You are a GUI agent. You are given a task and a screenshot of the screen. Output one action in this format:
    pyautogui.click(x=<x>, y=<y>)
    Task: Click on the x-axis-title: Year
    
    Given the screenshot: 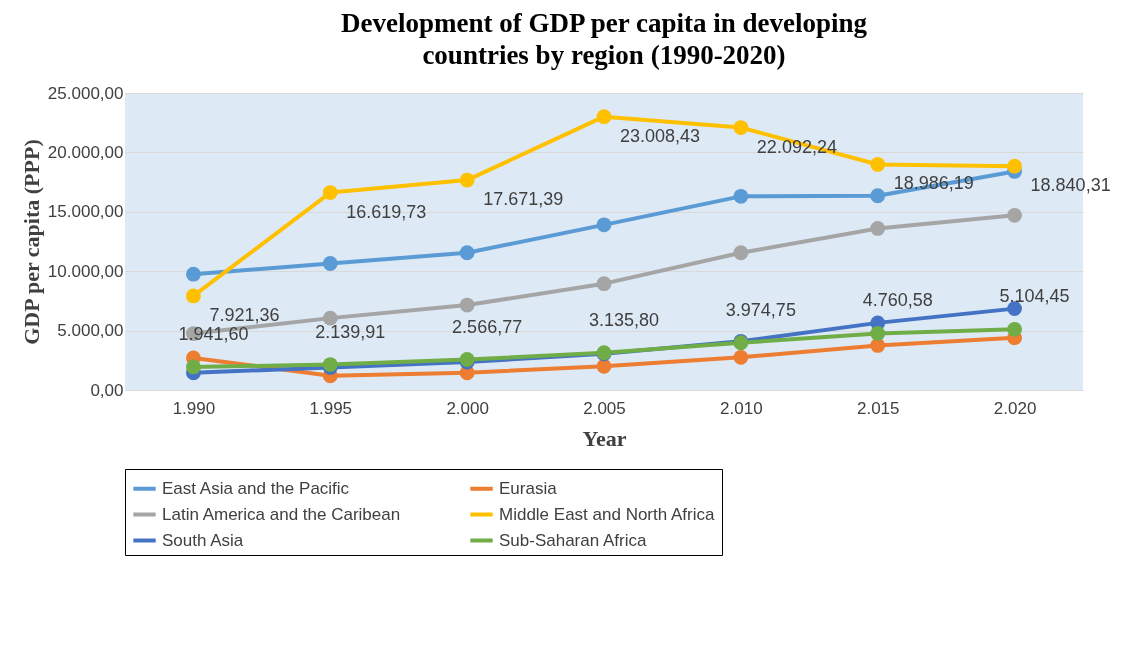 What is the action you would take?
    pyautogui.click(x=604, y=438)
    